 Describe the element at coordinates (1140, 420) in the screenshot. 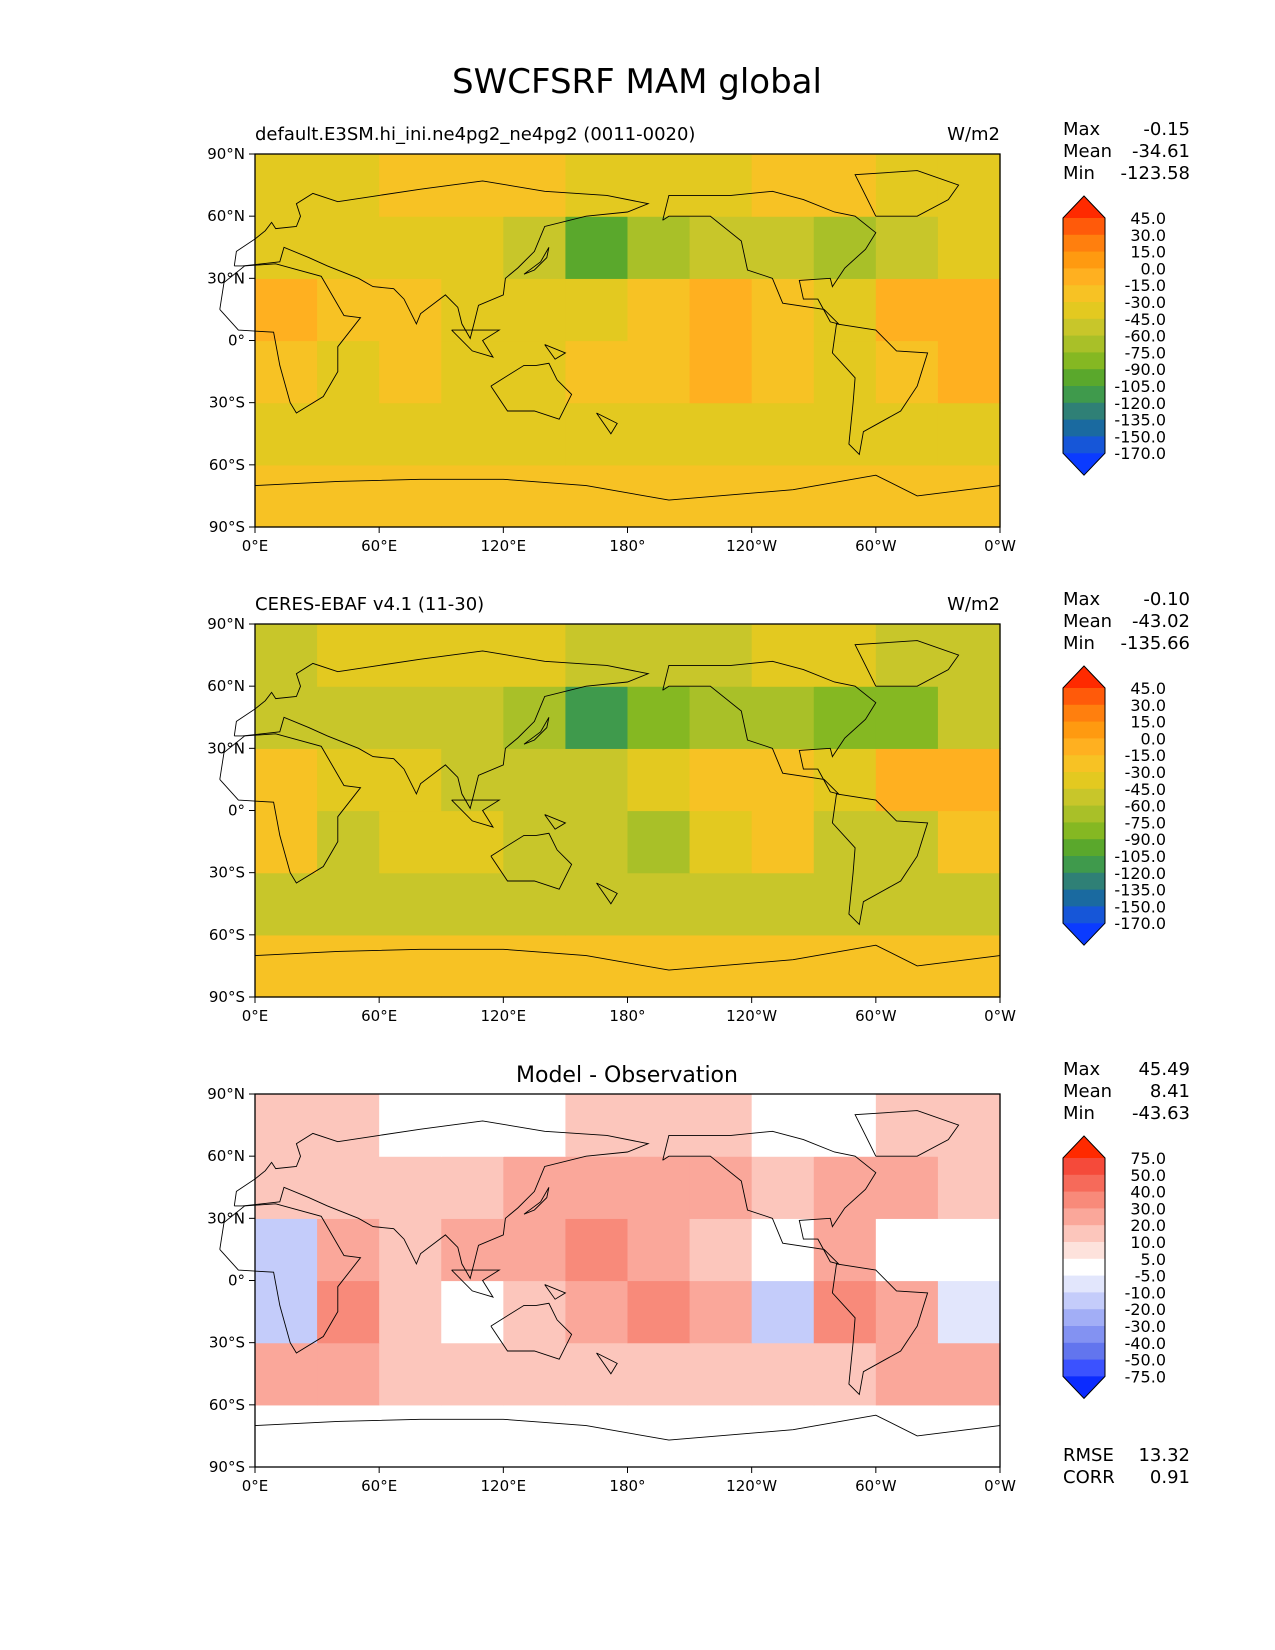

I see `colorbar-tick-label: -135.0` at that location.